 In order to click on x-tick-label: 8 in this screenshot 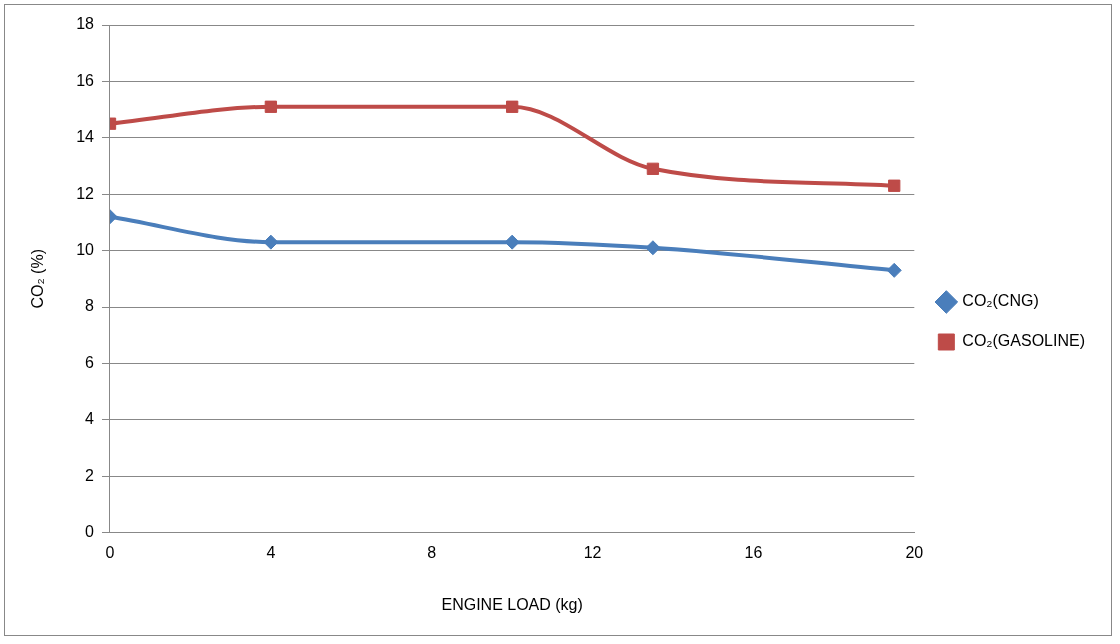, I will do `click(432, 552)`.